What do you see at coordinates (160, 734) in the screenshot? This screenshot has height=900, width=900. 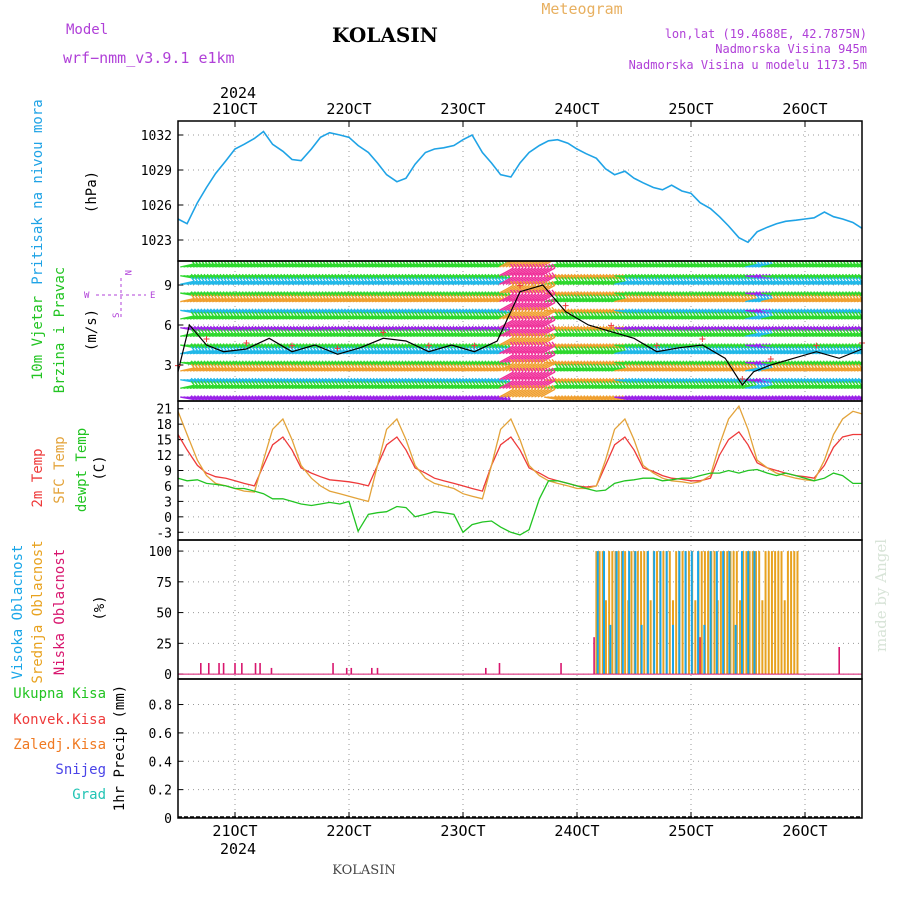 I see `ytick-label: 0.6` at bounding box center [160, 734].